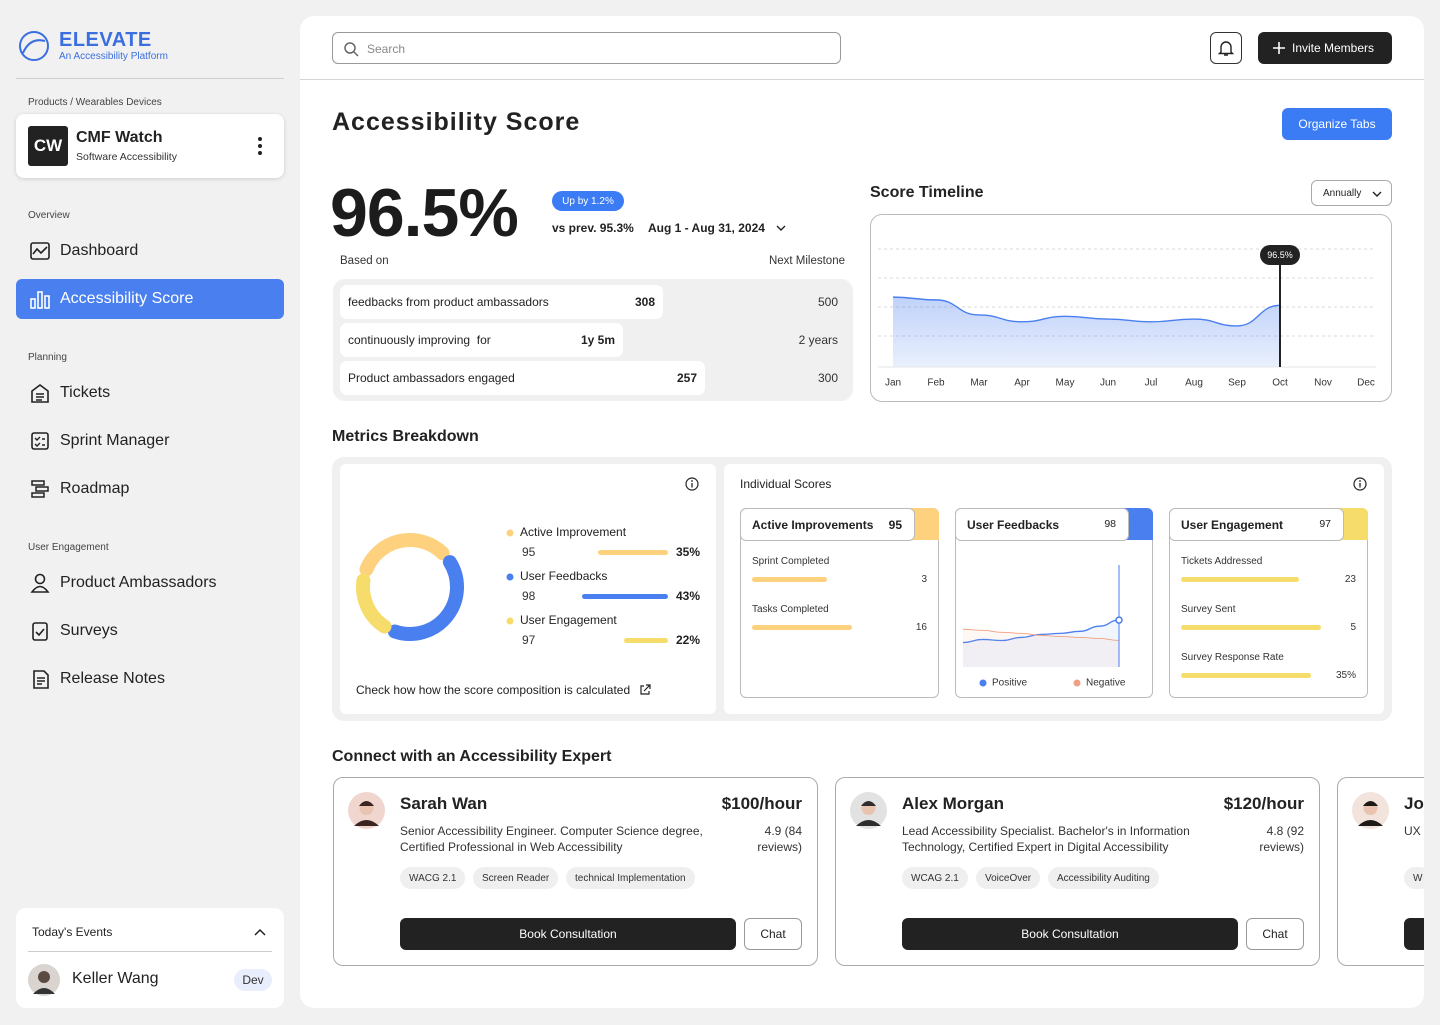 This screenshot has width=1440, height=1025. I want to click on external-link-icon, so click(645, 689).